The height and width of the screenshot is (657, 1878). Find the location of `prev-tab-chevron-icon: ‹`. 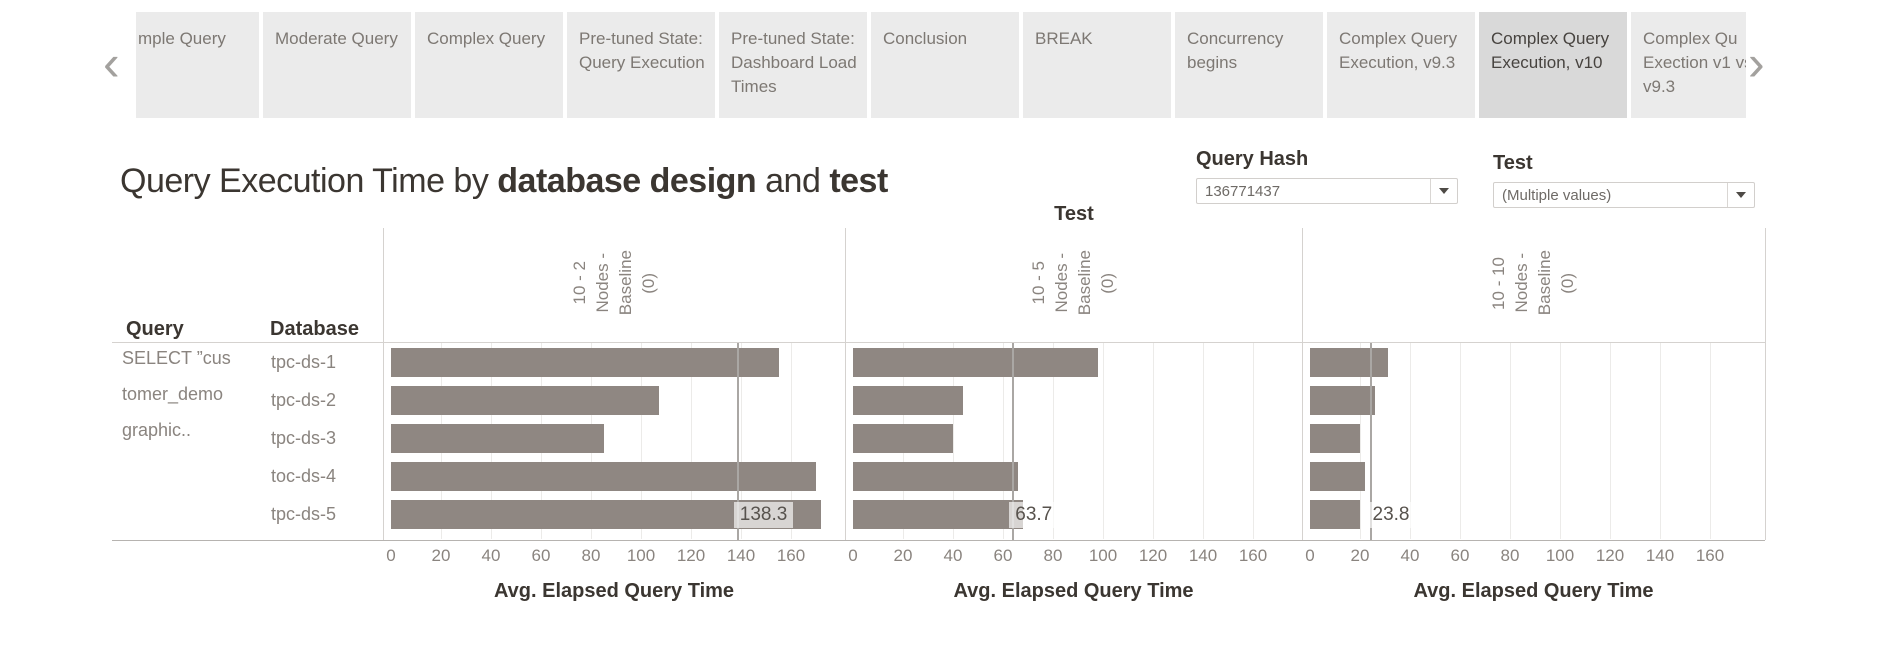

prev-tab-chevron-icon: ‹ is located at coordinates (111, 63).